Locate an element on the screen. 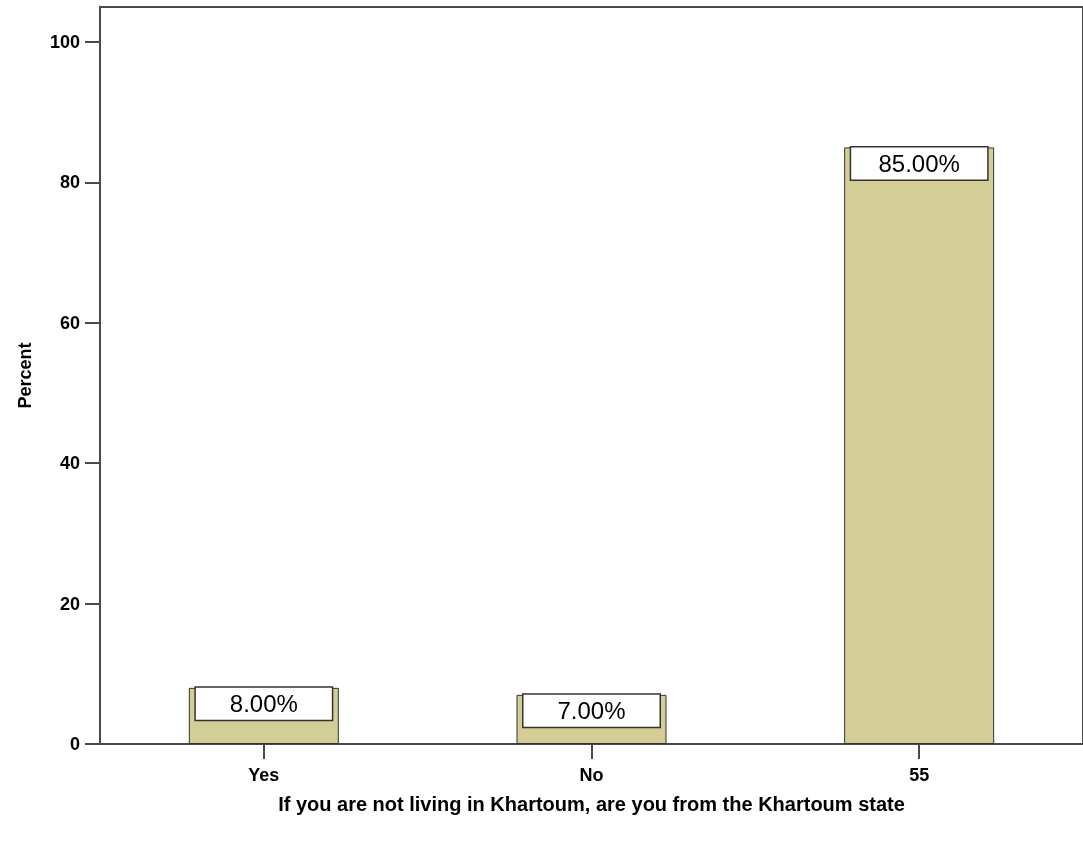  y-tick-label: 0 is located at coordinates (74, 744).